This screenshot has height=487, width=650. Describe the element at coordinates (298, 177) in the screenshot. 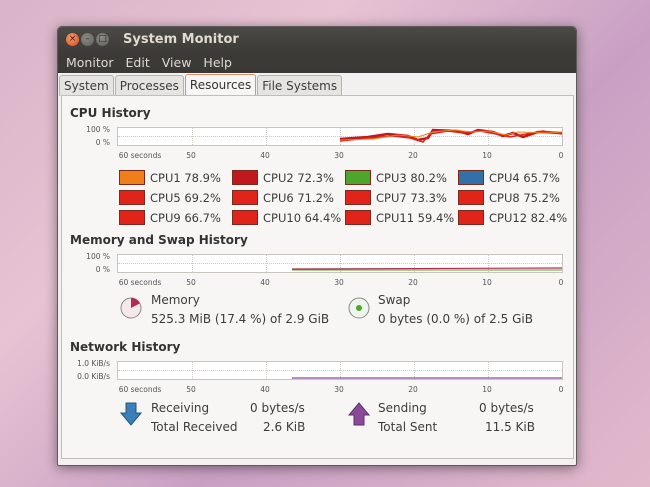

I see `cpu-usage-label: CPU2 72.3%` at that location.